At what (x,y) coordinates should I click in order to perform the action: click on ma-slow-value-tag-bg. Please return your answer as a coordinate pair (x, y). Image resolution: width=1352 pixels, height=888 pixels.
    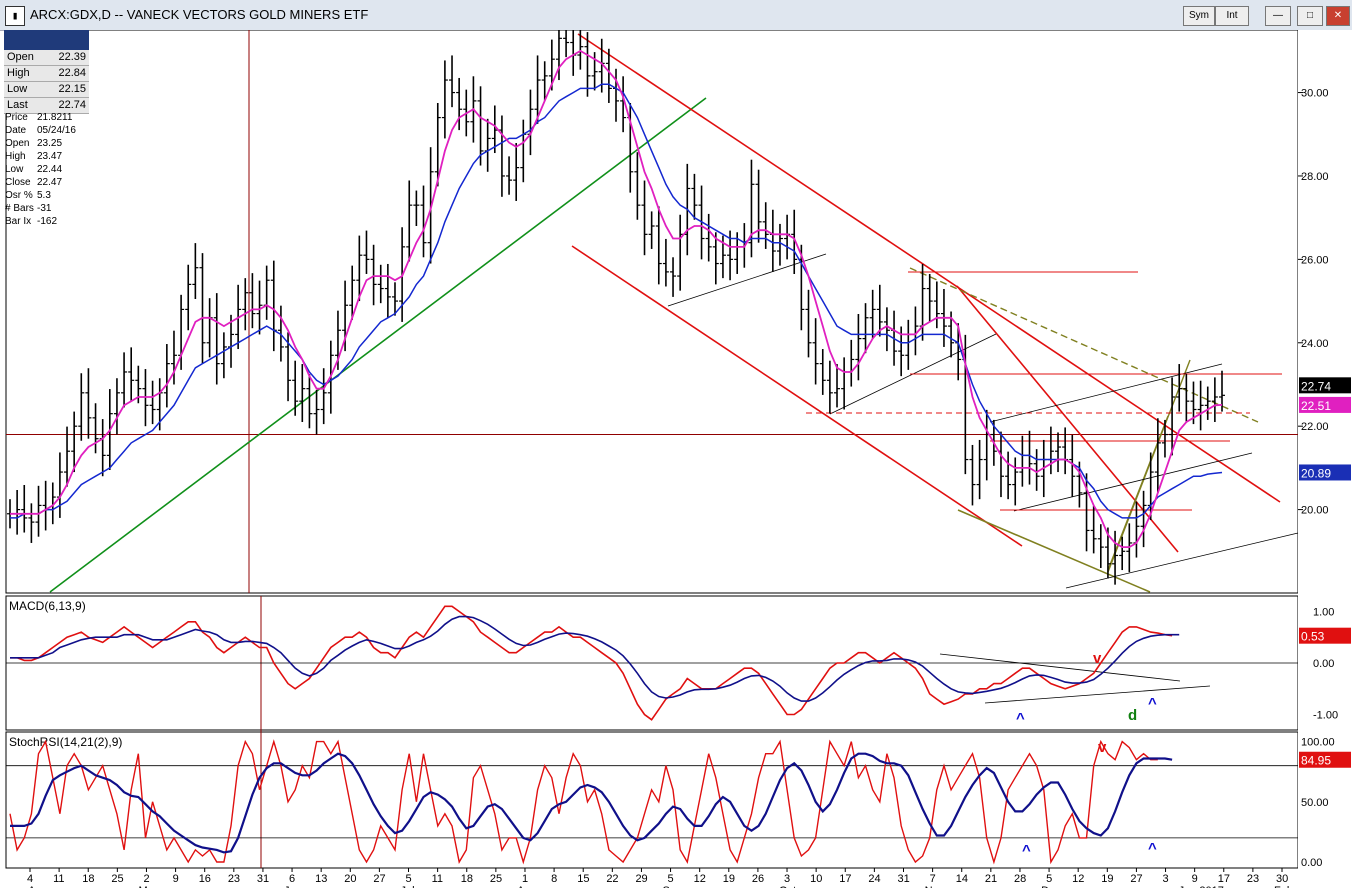
    Looking at the image, I should click on (1325, 472).